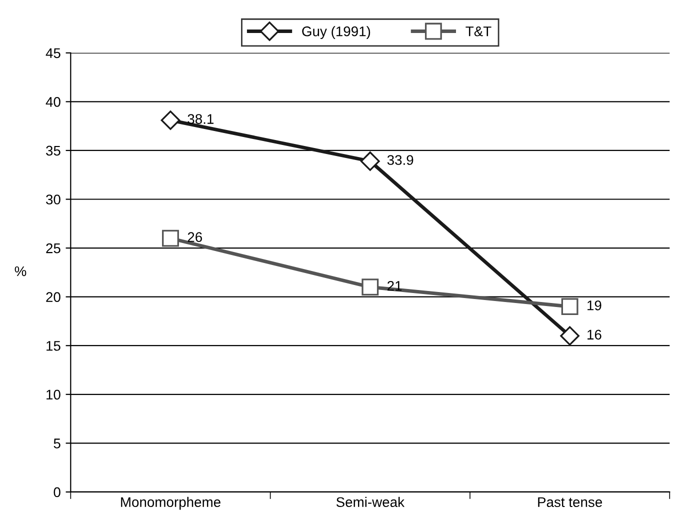 Image resolution: width=673 pixels, height=529 pixels. What do you see at coordinates (57, 492) in the screenshot?
I see `y-tick-label: 0` at bounding box center [57, 492].